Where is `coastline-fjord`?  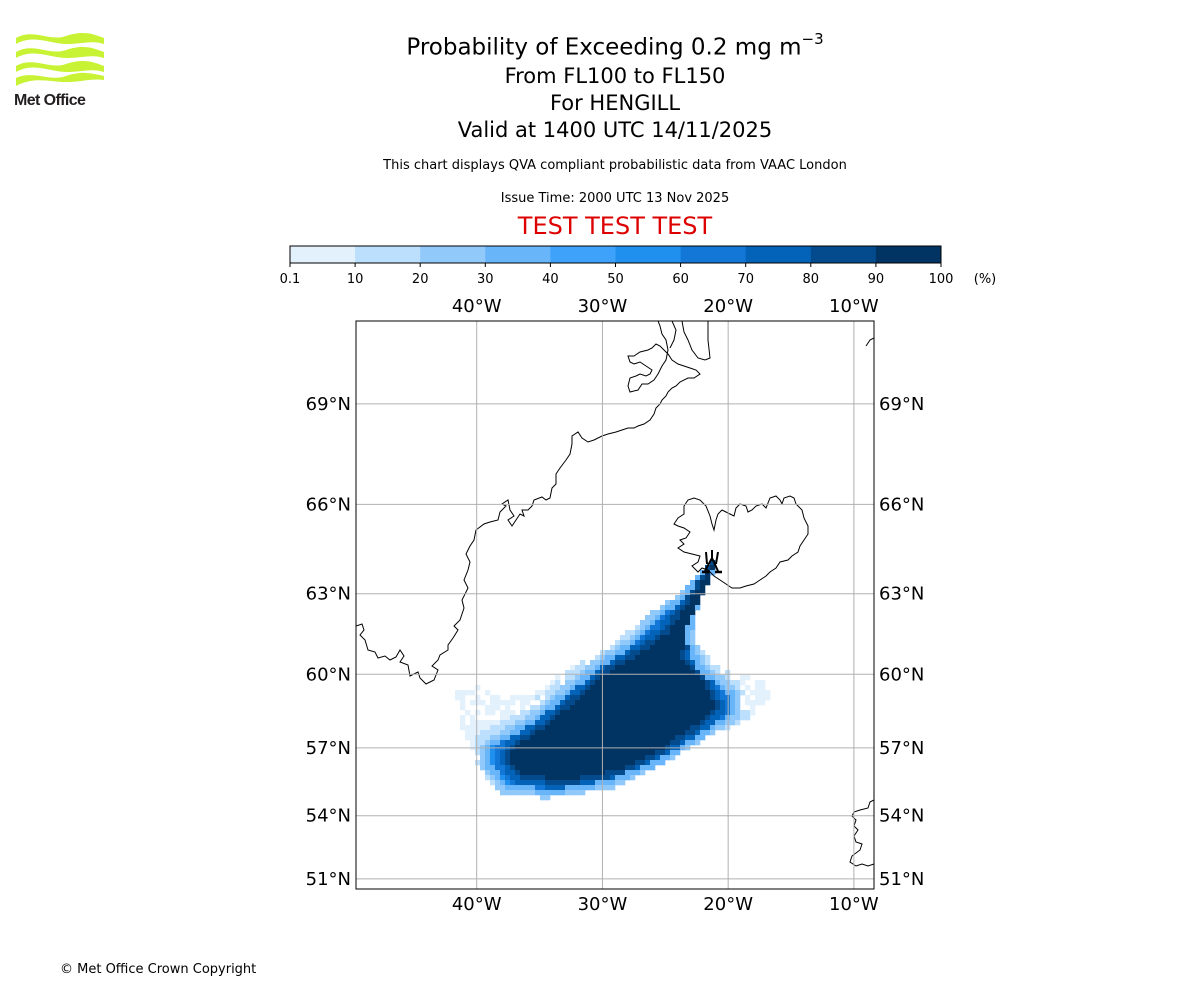 coastline-fjord is located at coordinates (673, 335).